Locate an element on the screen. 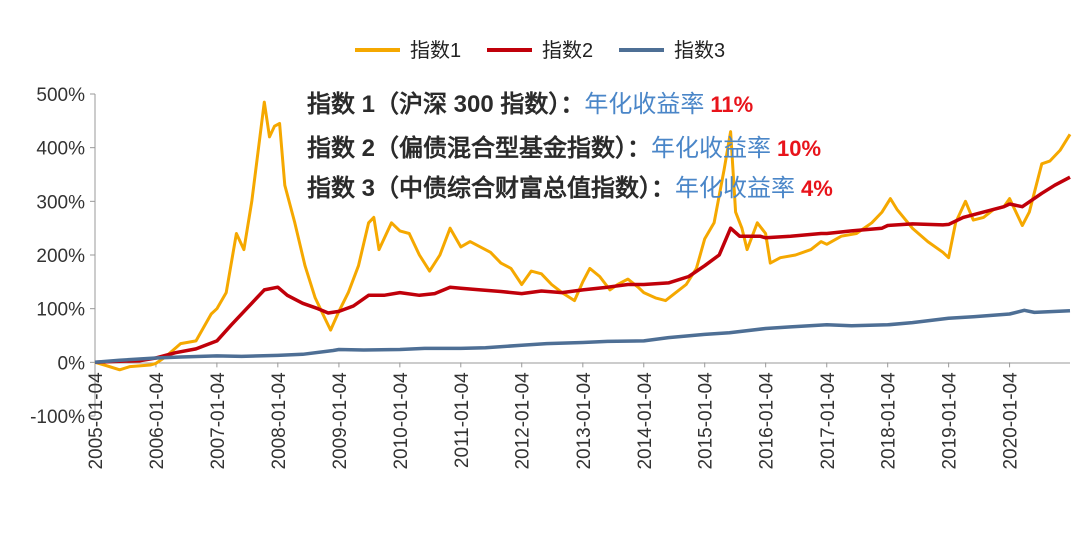  x-tick-label: 2020-01-04 is located at coordinates (1011, 421).